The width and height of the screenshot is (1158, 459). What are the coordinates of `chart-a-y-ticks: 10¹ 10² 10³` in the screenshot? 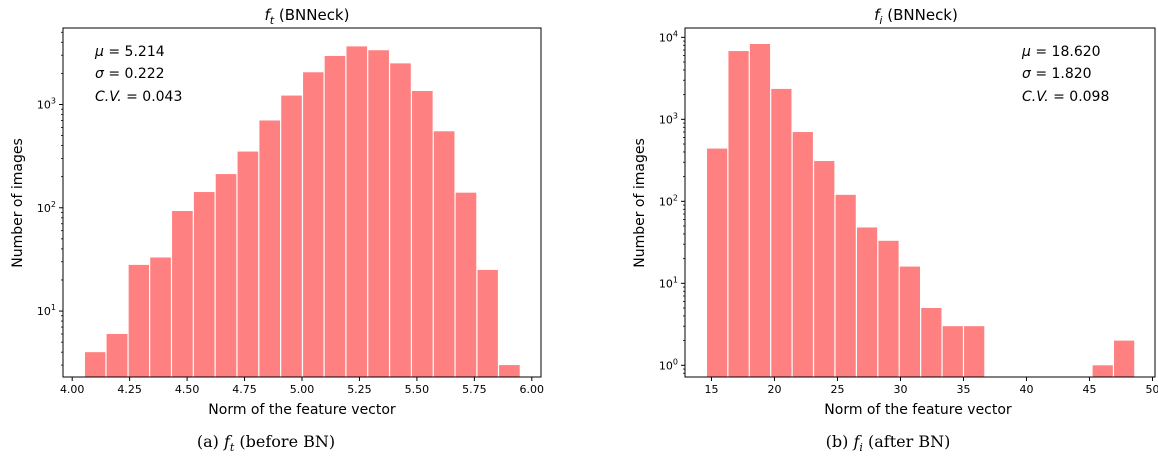 It's located at (50, 198).